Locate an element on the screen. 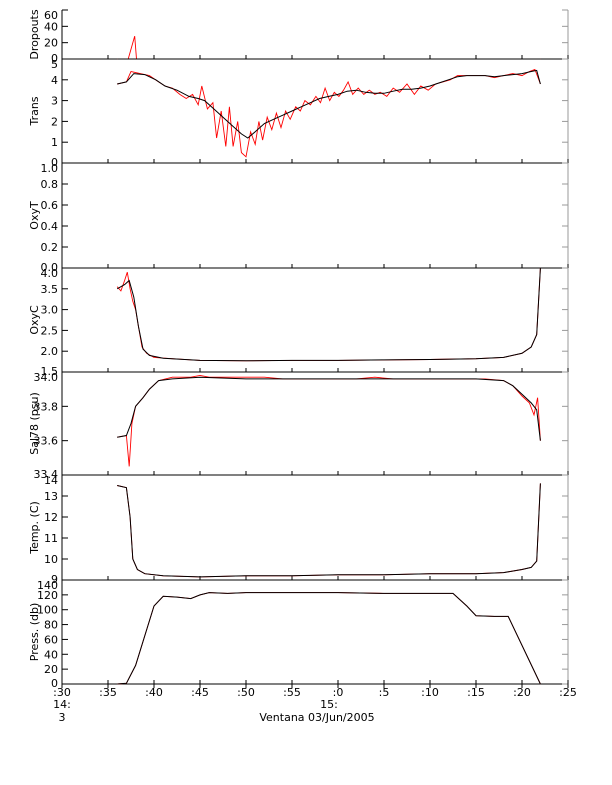  trans-ytick-label: 5 is located at coordinates (54, 64).